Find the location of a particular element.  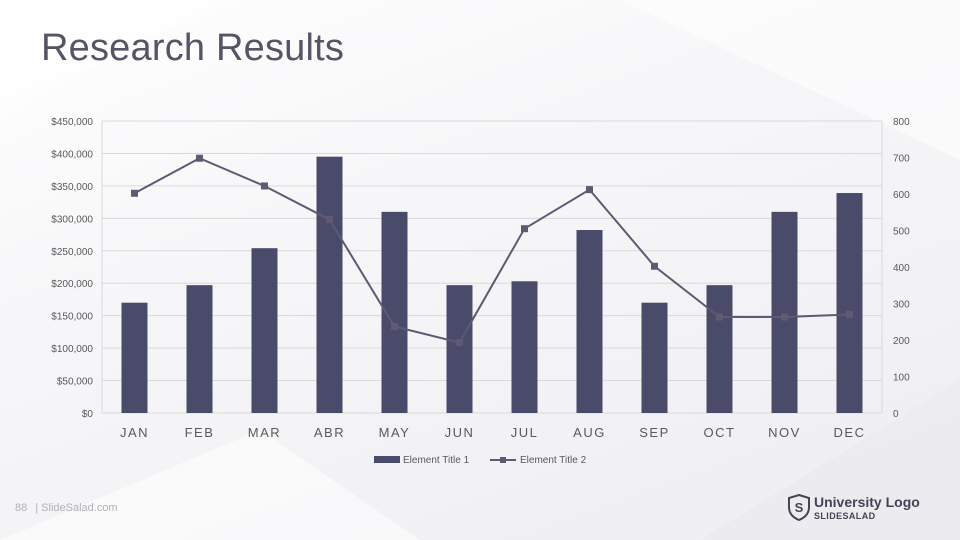

x-tick-label: SEP is located at coordinates (654, 432).